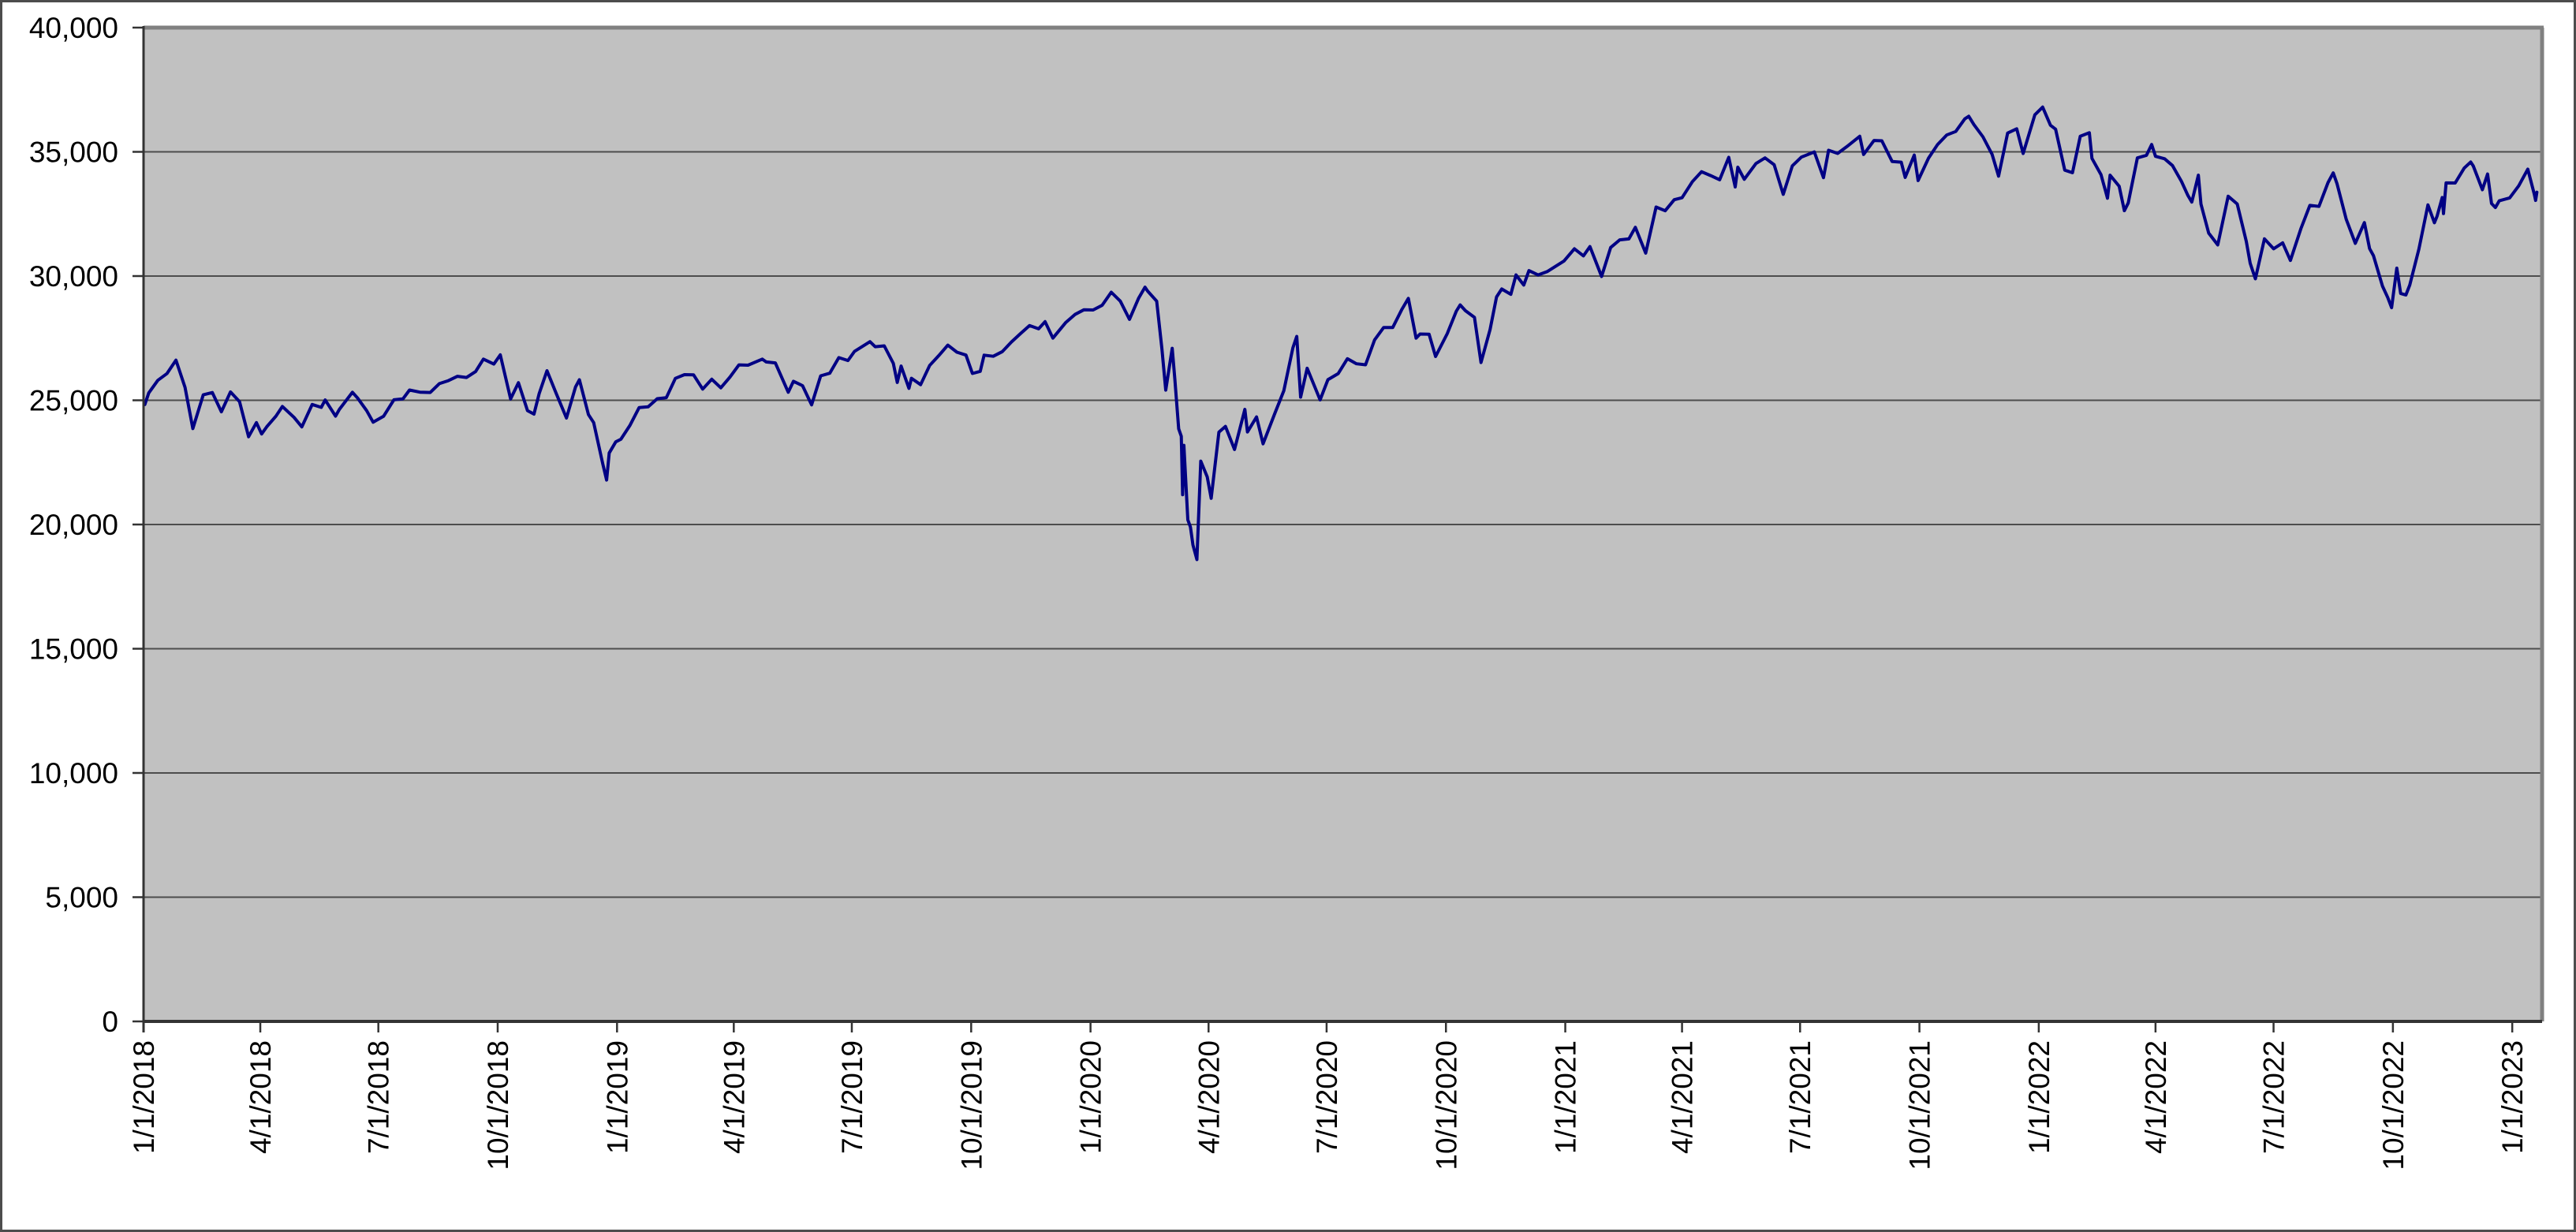 This screenshot has height=1232, width=2576. I want to click on x-tick-label: 4/1/2020, so click(1209, 1097).